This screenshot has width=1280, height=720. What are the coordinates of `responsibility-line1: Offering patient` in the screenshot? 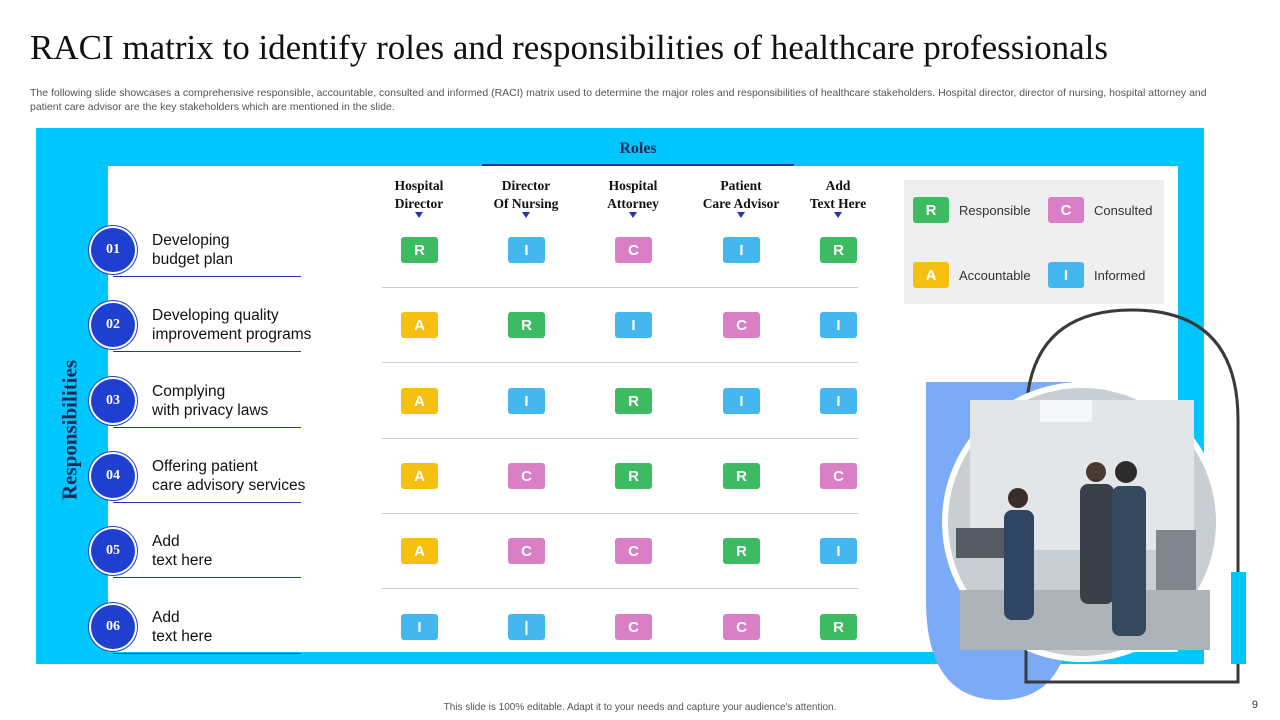 It's located at (205, 466).